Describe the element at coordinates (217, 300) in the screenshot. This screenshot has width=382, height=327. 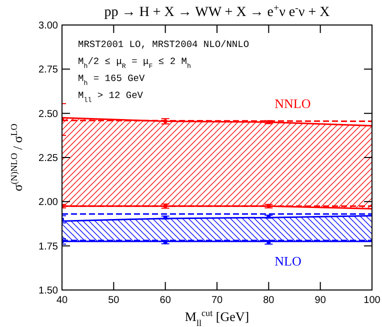
I see `x-tick-label: 70` at that location.